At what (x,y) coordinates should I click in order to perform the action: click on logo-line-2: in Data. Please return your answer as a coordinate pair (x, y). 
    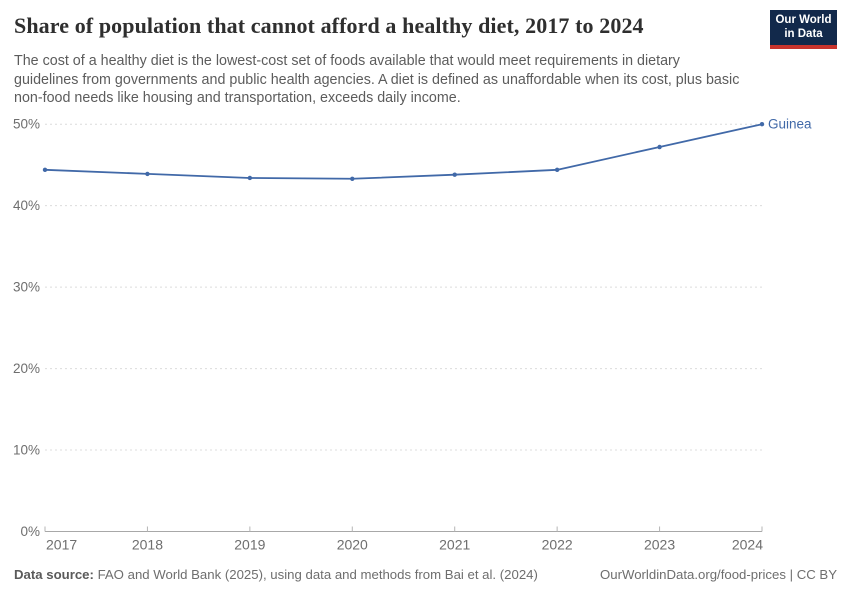
    Looking at the image, I should click on (803, 33).